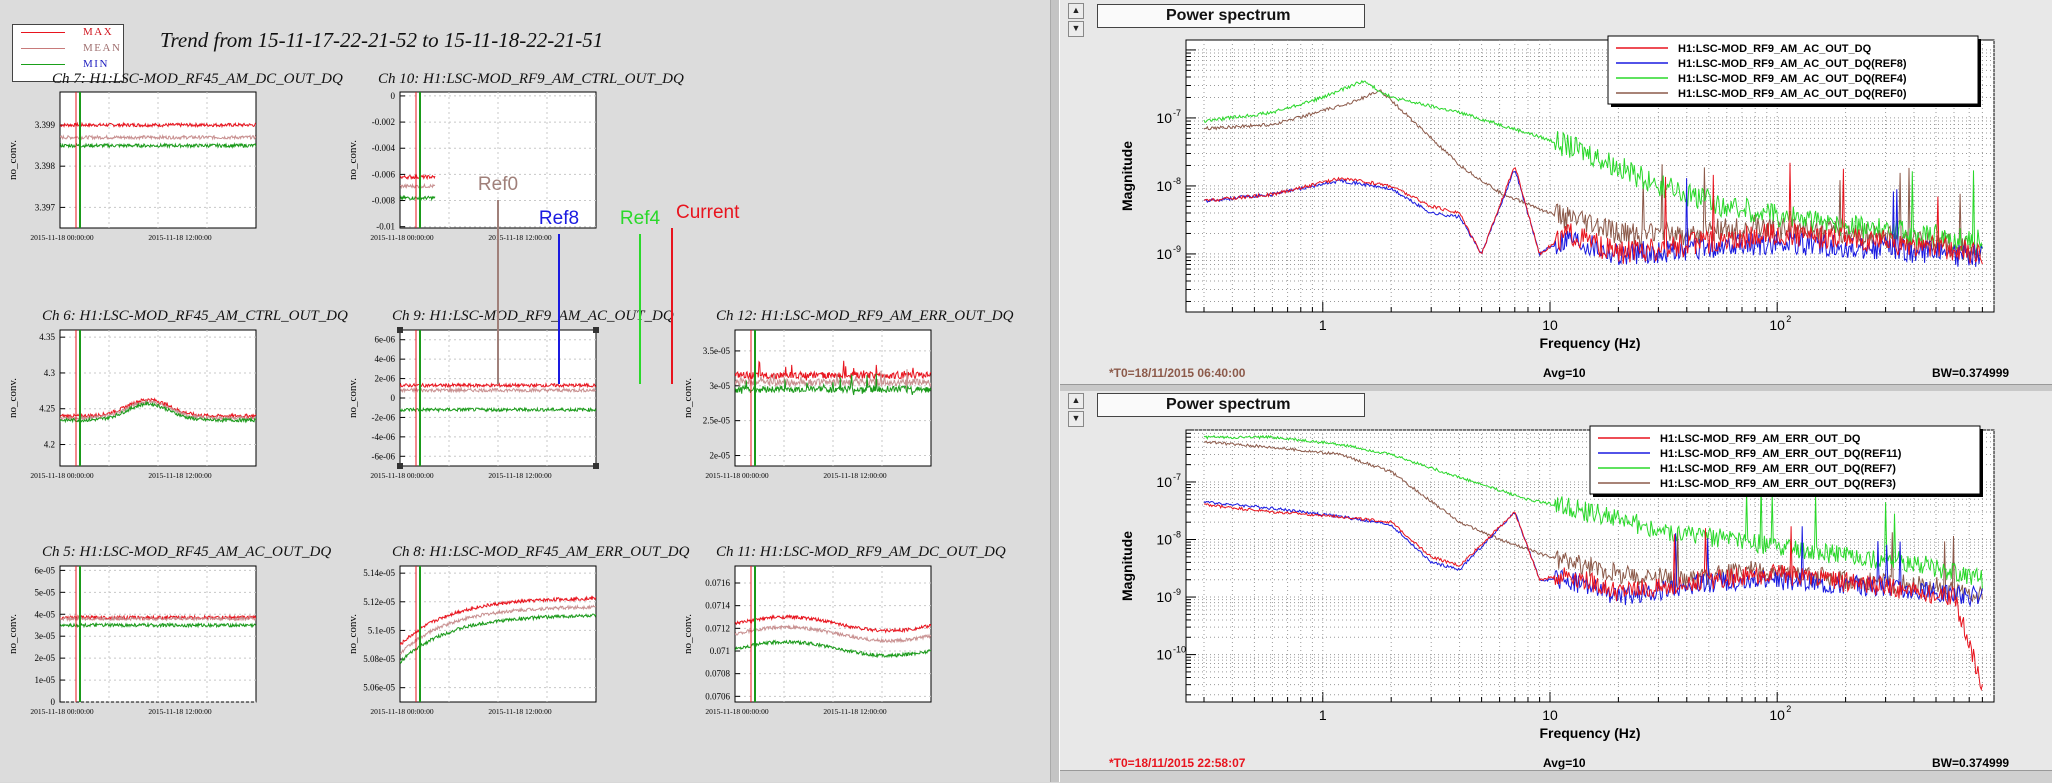  Describe the element at coordinates (1778, 484) in the screenshot. I see `legend-label: H1:LSC-MOD_RF9_AM_ERR_OUT_DQ(REF3)` at that location.